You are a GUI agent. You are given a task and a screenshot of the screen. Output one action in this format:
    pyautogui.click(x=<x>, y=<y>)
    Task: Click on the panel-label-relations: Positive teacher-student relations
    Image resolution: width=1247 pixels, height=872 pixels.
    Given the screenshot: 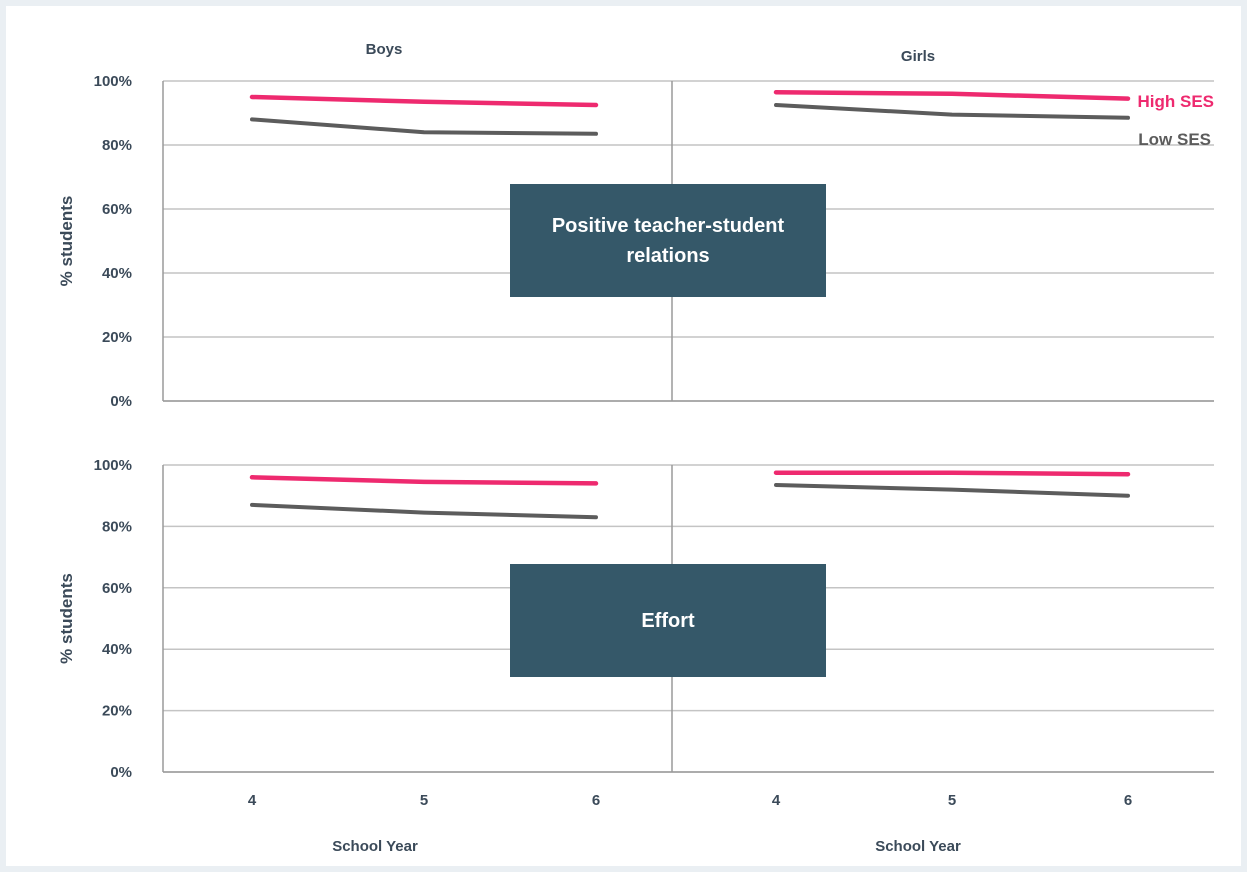 What is the action you would take?
    pyautogui.click(x=668, y=240)
    